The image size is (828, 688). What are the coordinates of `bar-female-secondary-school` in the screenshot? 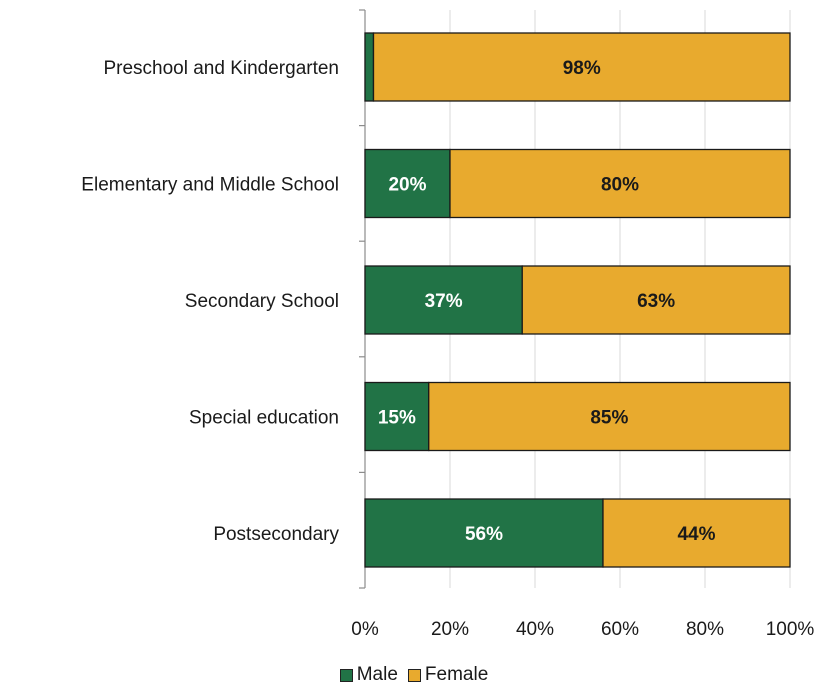 It's located at (656, 300).